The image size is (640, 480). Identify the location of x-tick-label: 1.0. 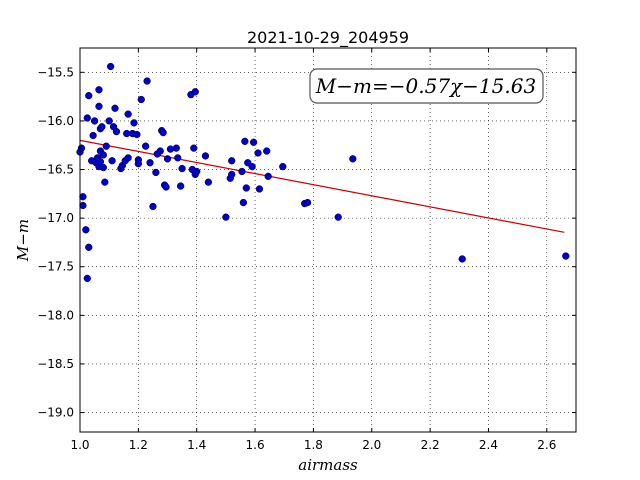
(79, 445).